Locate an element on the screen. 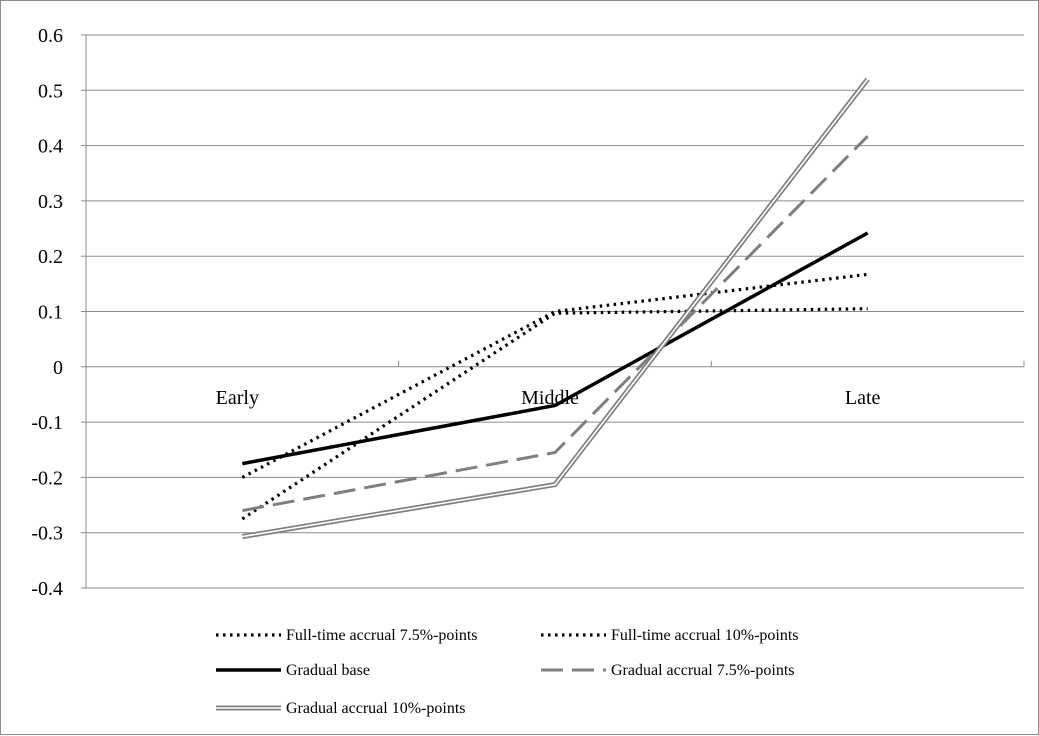 The image size is (1039, 736). category-labels: Early Middle Late is located at coordinates (548, 398).